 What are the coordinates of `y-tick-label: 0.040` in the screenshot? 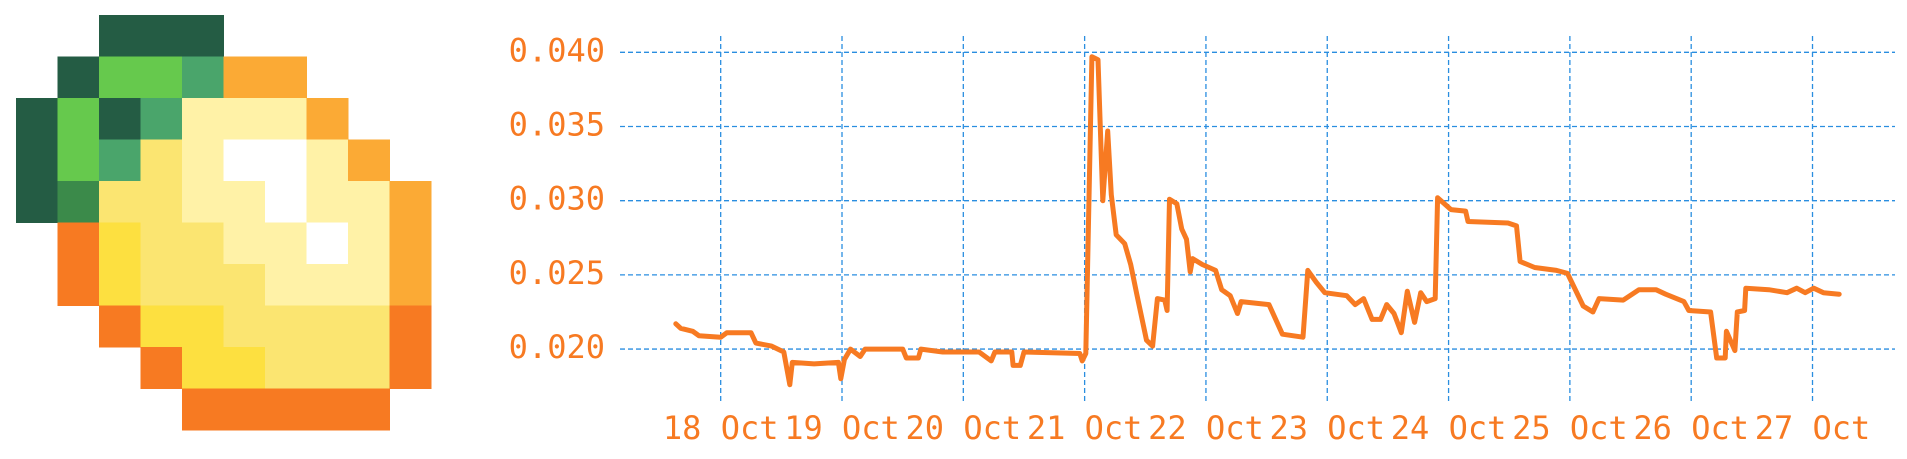 It's located at (557, 50).